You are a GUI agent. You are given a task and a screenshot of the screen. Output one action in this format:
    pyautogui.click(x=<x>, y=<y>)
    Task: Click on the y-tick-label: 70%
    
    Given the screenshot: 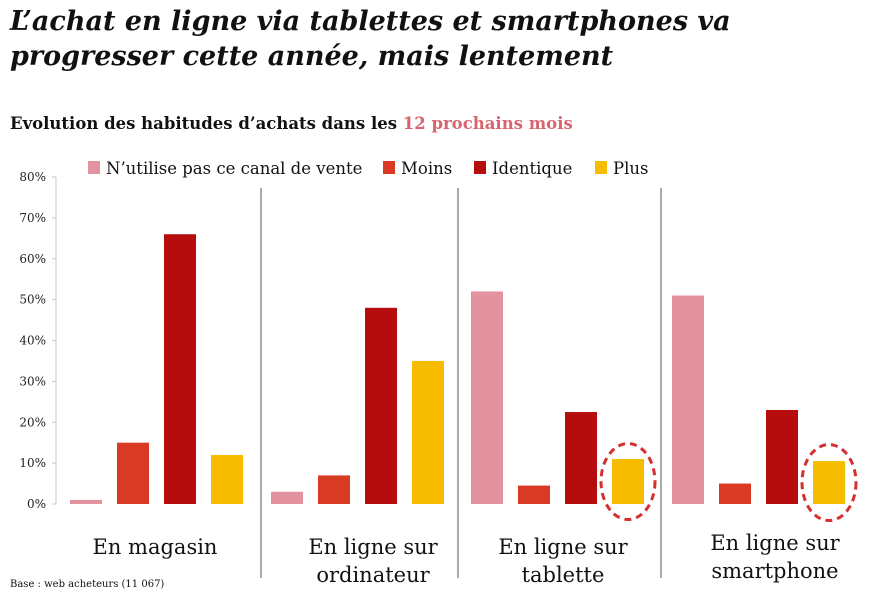 What is the action you would take?
    pyautogui.click(x=32, y=218)
    